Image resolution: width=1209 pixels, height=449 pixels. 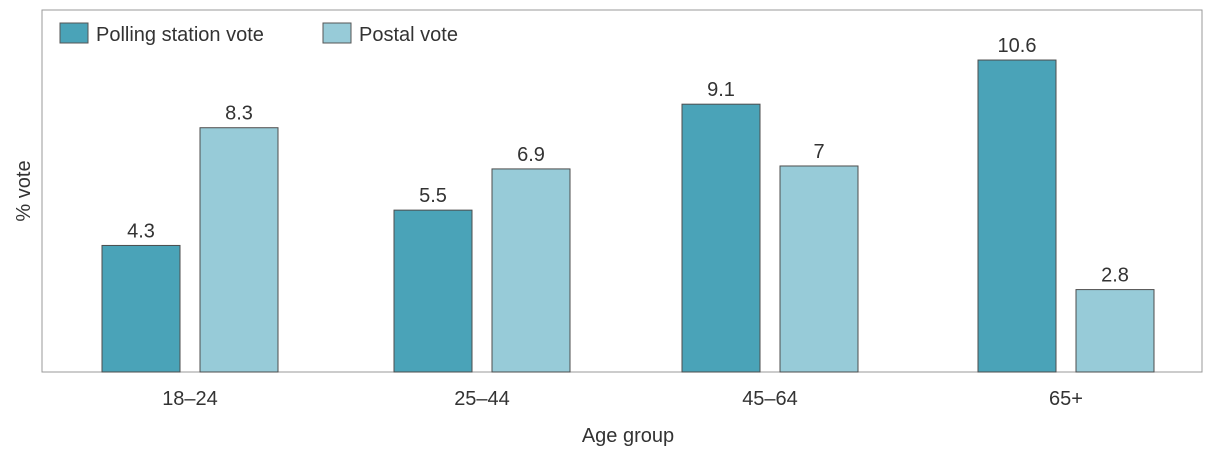 What do you see at coordinates (408, 35) in the screenshot?
I see `legend-label-postal-vote: Postal vote` at bounding box center [408, 35].